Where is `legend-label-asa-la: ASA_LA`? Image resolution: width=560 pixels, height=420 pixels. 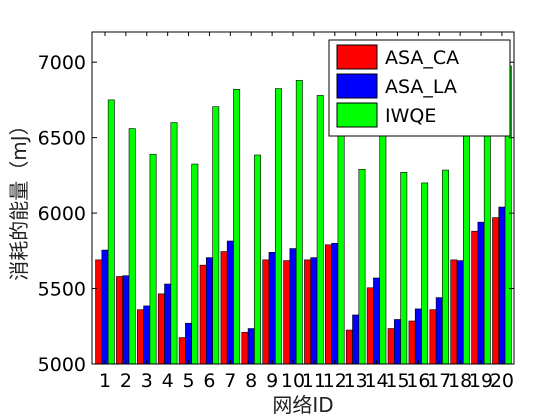
legend-label-asa-la: ASA_LA is located at coordinates (421, 87).